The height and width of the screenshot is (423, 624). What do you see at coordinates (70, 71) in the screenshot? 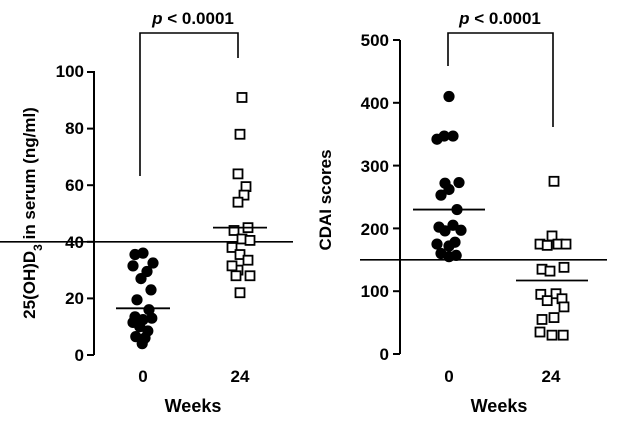
I see `left-ytick-label-100: 100` at bounding box center [70, 71].